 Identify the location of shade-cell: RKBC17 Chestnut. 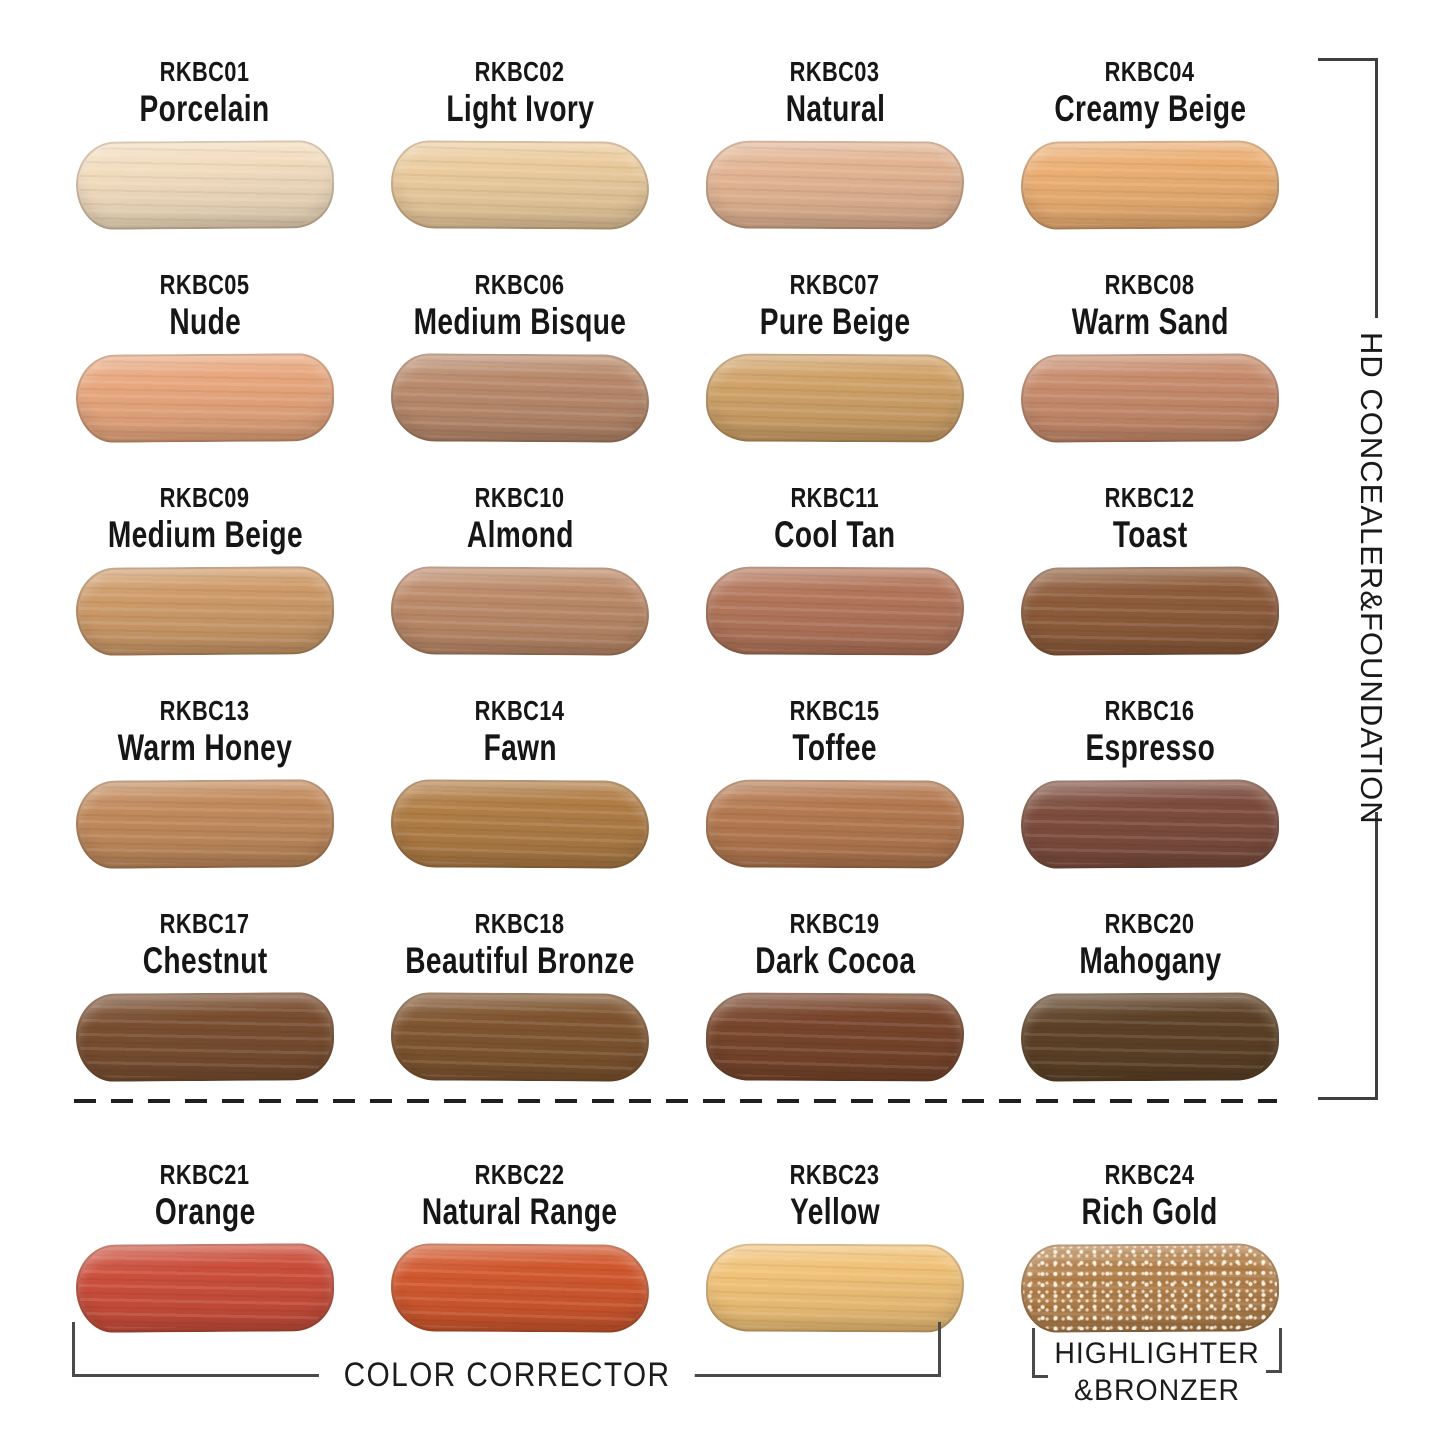
(205, 1008).